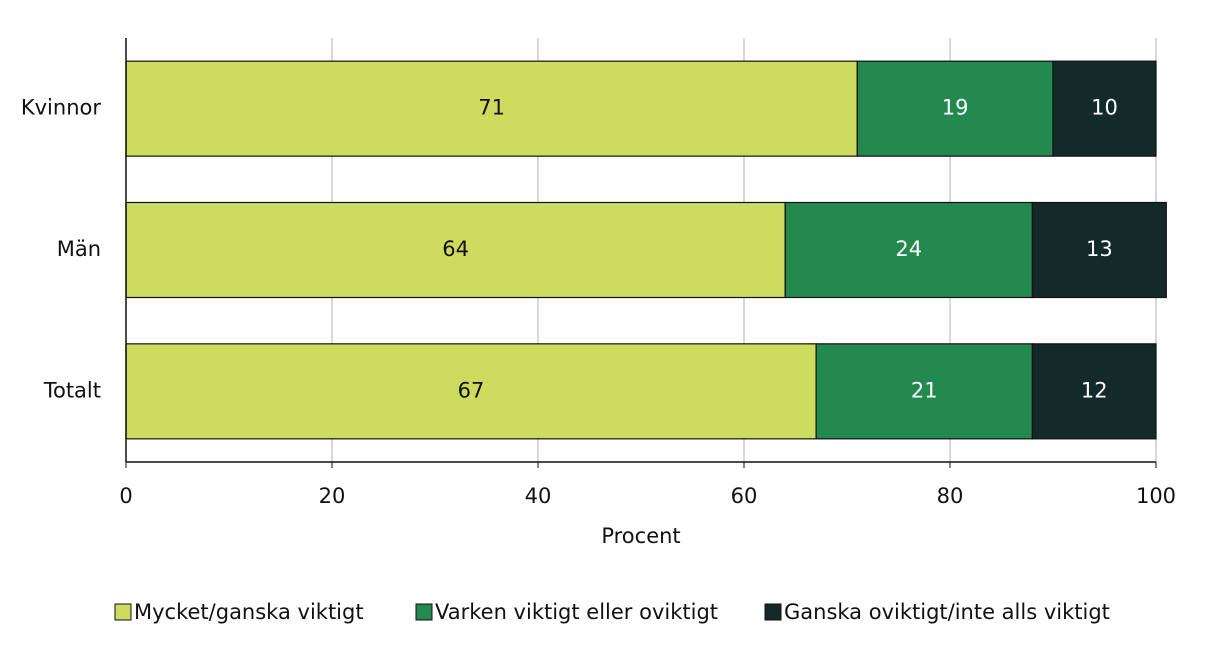 The width and height of the screenshot is (1212, 657). What do you see at coordinates (538, 496) in the screenshot?
I see `x-tick-label: 40` at bounding box center [538, 496].